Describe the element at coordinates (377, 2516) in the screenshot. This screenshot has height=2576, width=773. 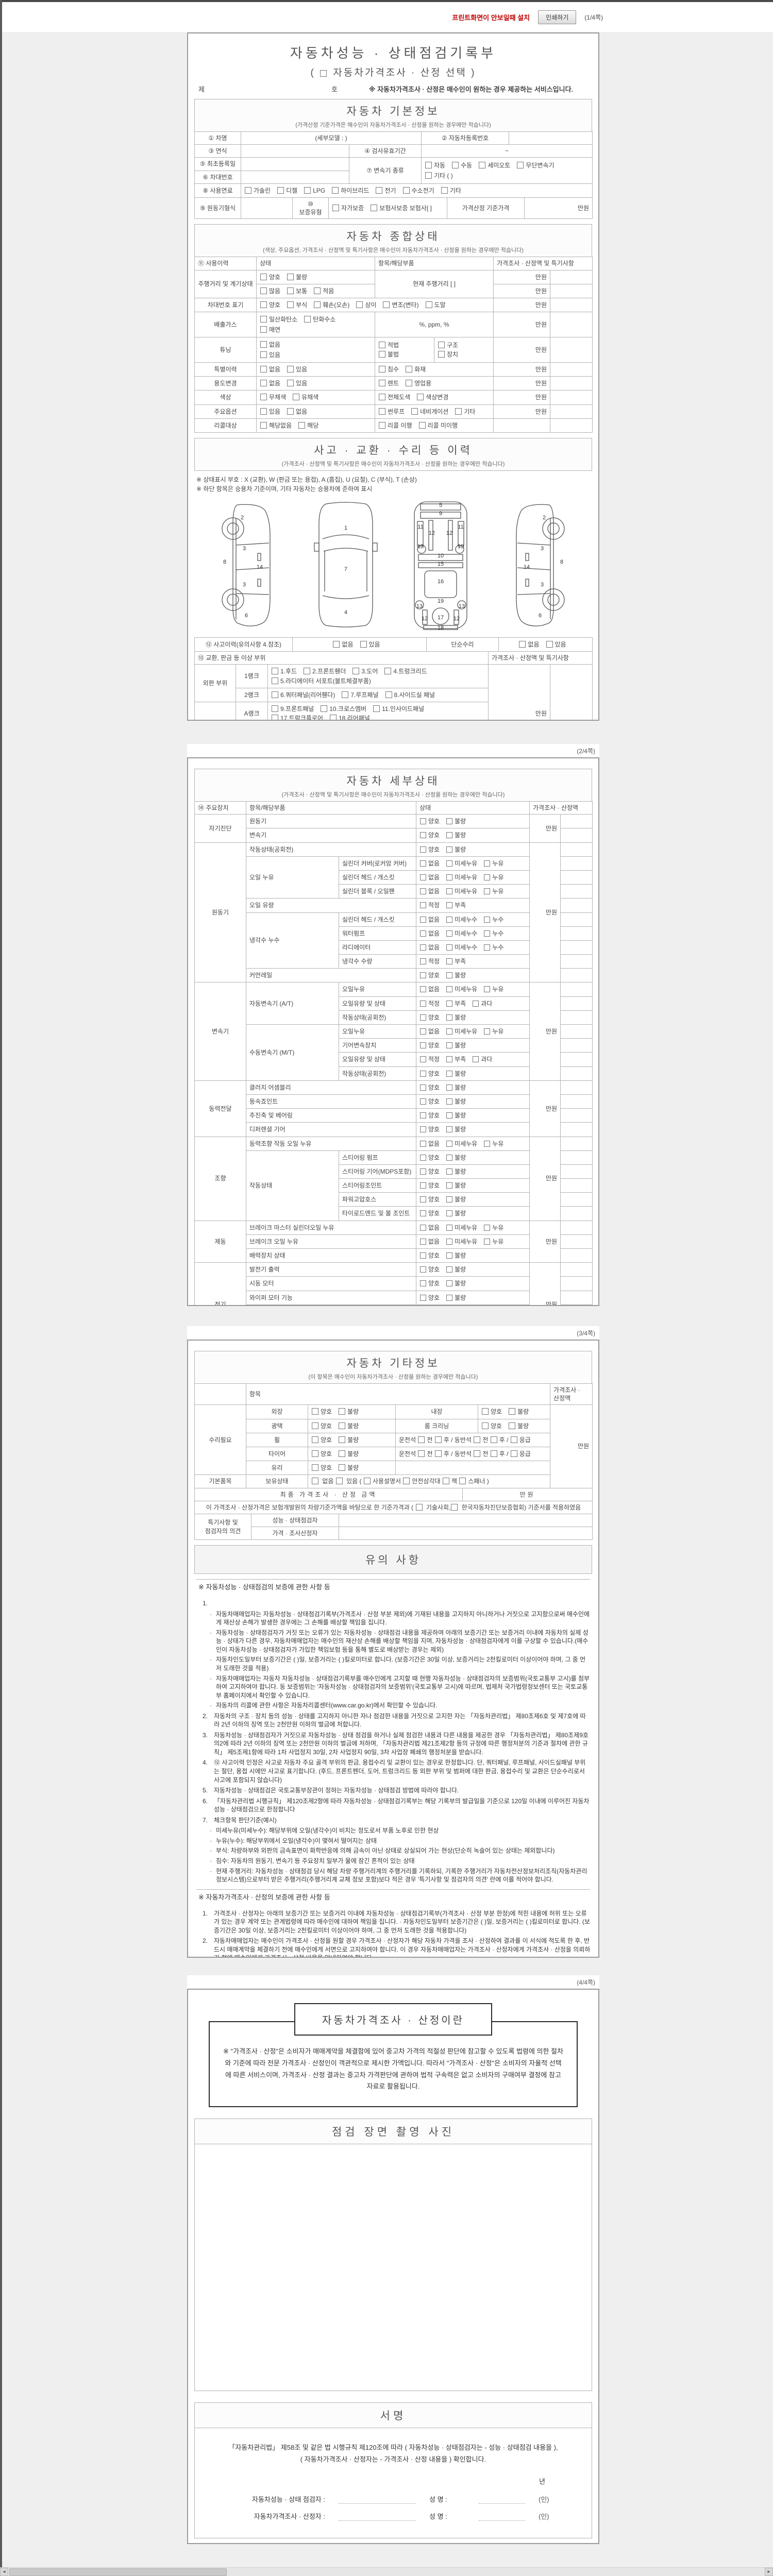
I see `signer-input-line` at that location.